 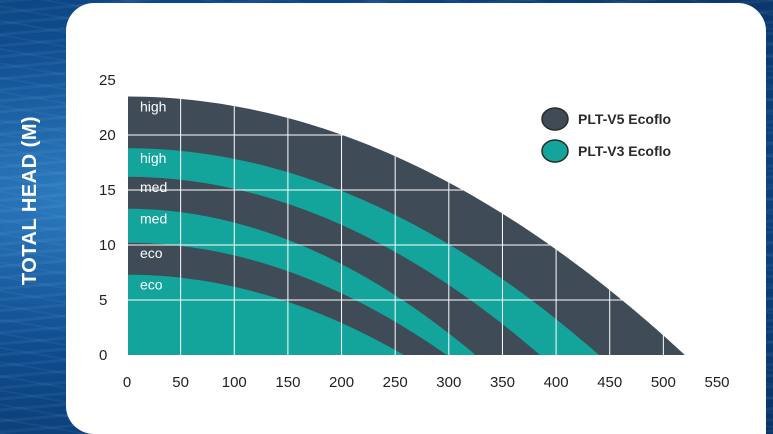 I want to click on legend-label: PLT-V3 Ecoflo, so click(x=624, y=151).